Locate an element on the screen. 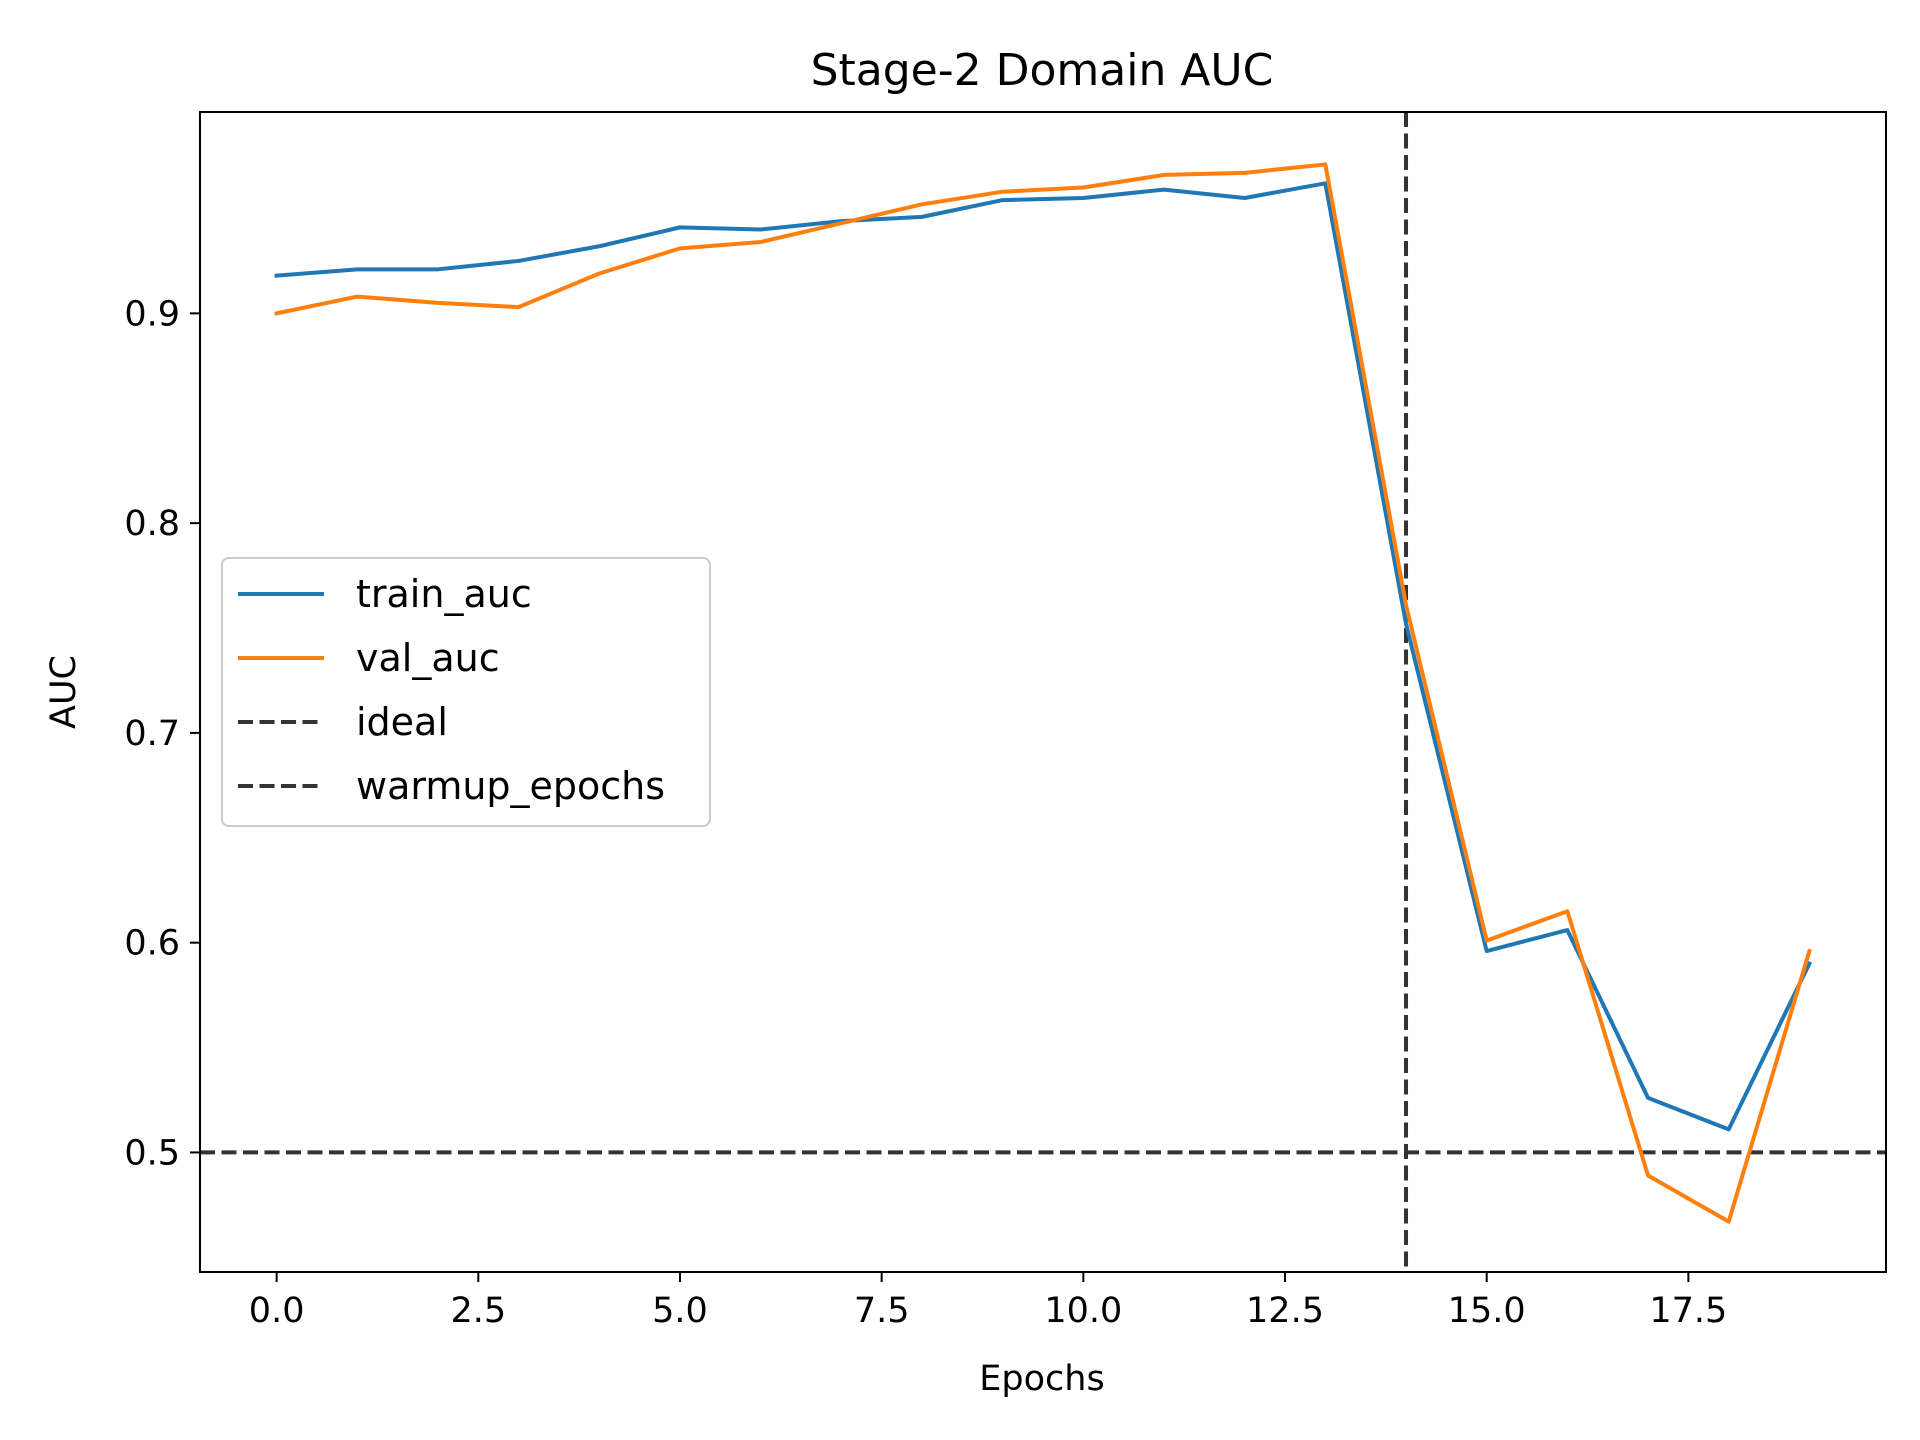 The image size is (1920, 1440). legend-label-val_auc: val_auc is located at coordinates (428, 658).